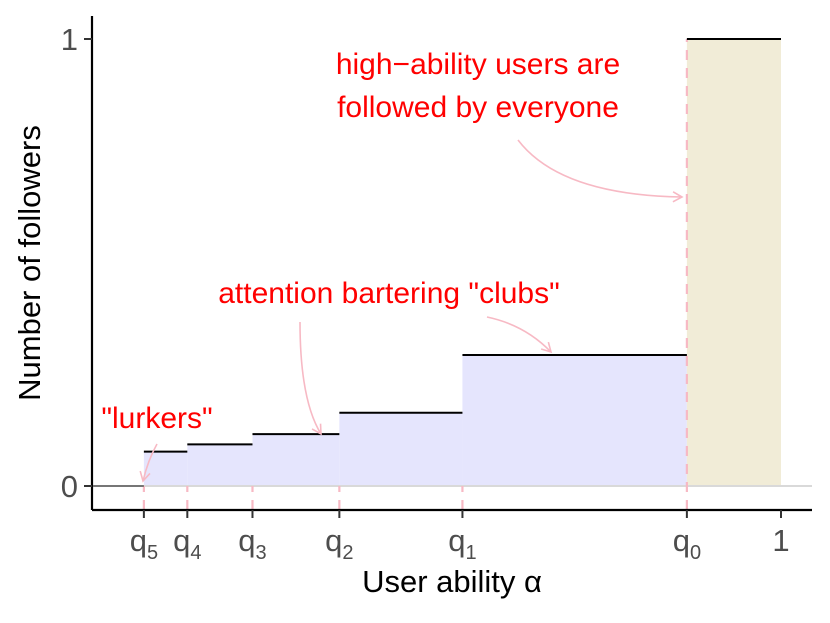 The image size is (830, 623). I want to click on annotation-lurkers: "lurkers", so click(156, 418).